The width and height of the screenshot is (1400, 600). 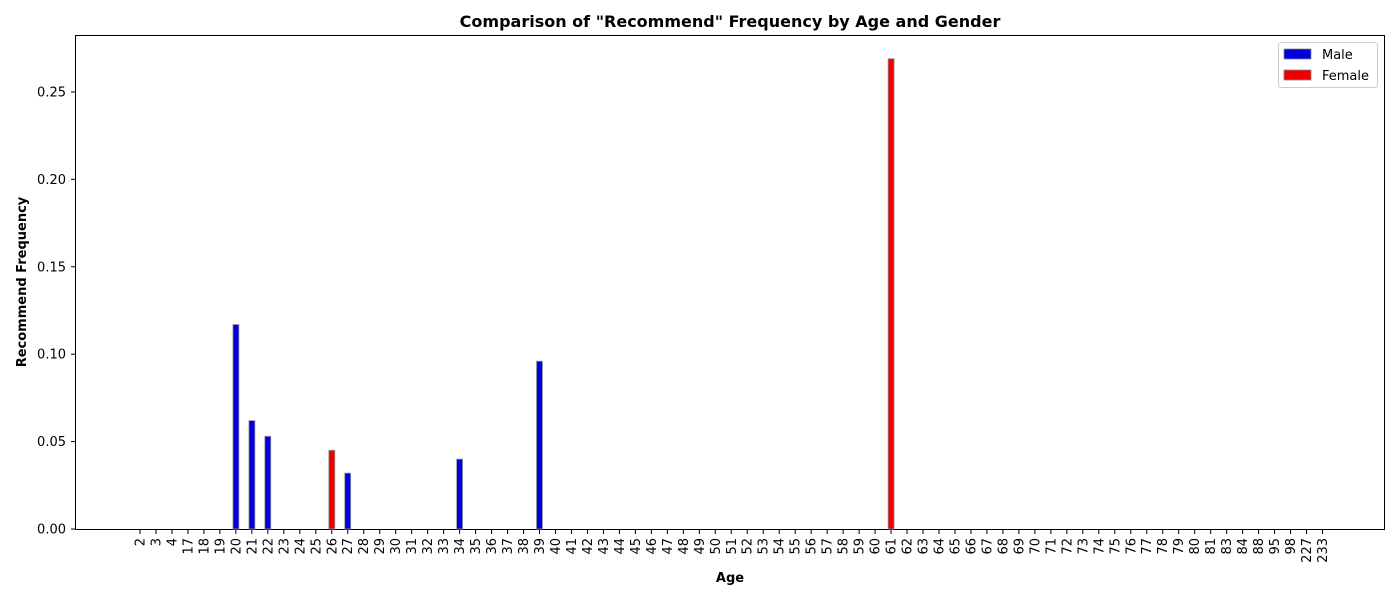 What do you see at coordinates (236, 546) in the screenshot?
I see `x-tick-label: 20` at bounding box center [236, 546].